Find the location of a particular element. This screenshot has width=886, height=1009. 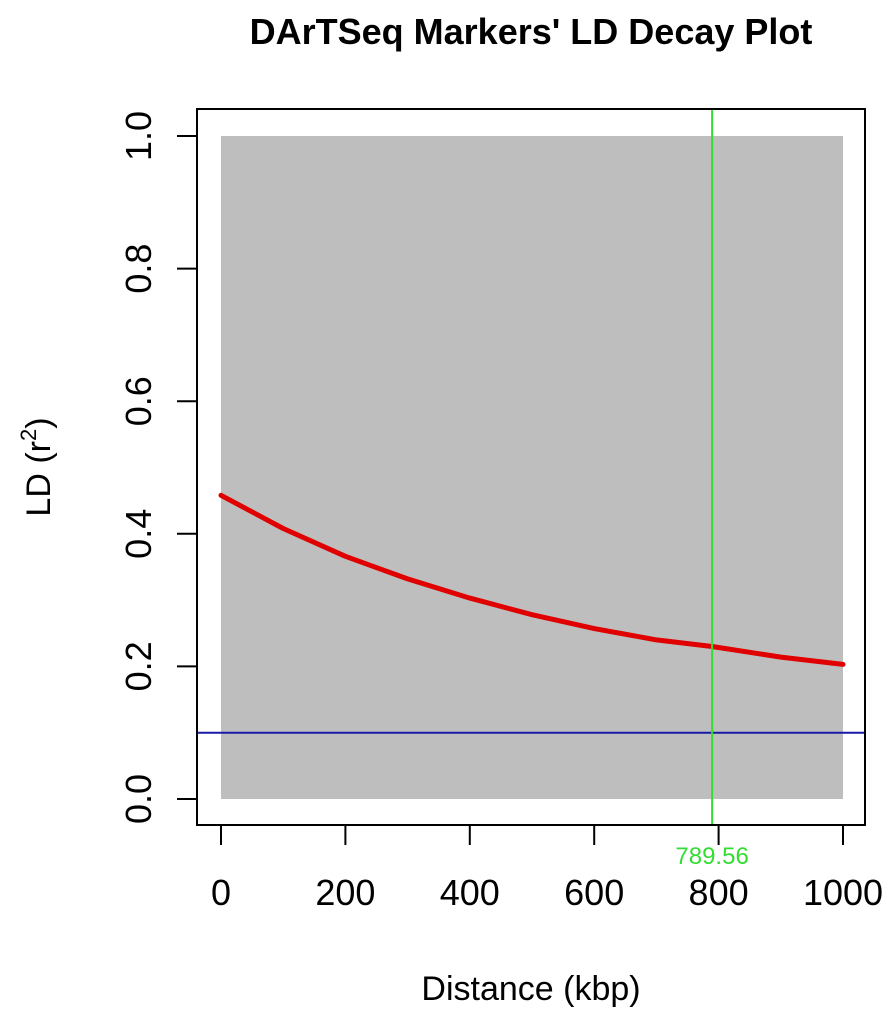

y-tick-label: 1.0 is located at coordinates (138, 136).